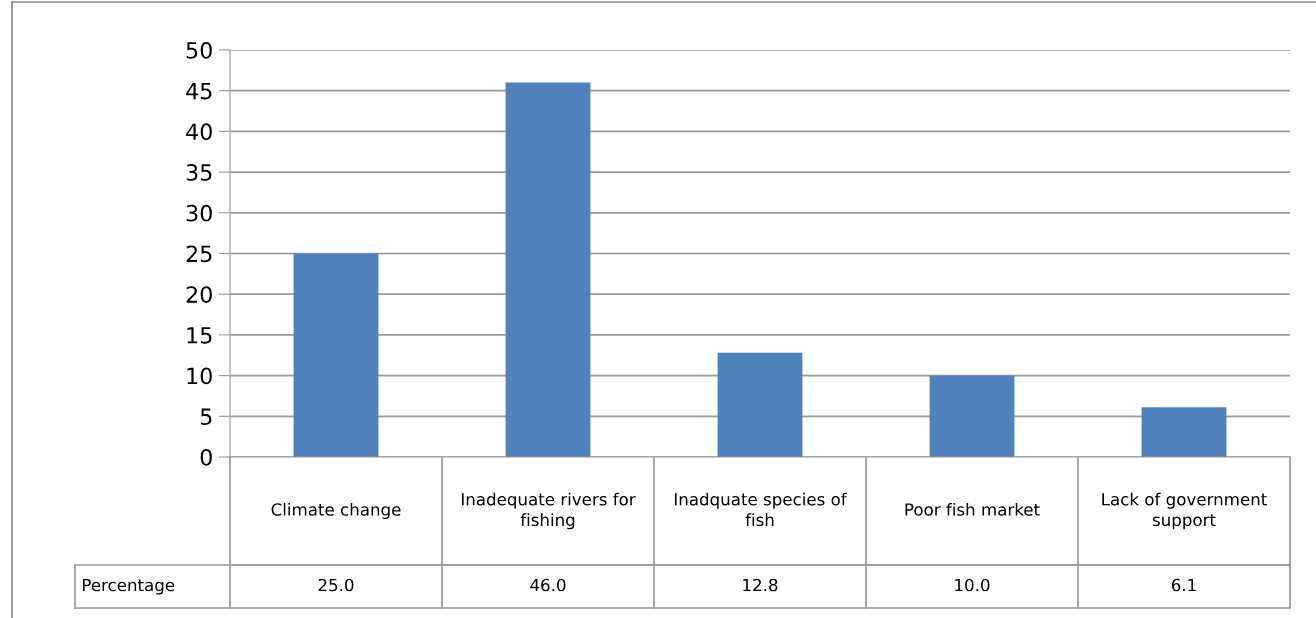 The height and width of the screenshot is (618, 1316). Describe the element at coordinates (206, 457) in the screenshot. I see `y-tick-label: 0` at that location.